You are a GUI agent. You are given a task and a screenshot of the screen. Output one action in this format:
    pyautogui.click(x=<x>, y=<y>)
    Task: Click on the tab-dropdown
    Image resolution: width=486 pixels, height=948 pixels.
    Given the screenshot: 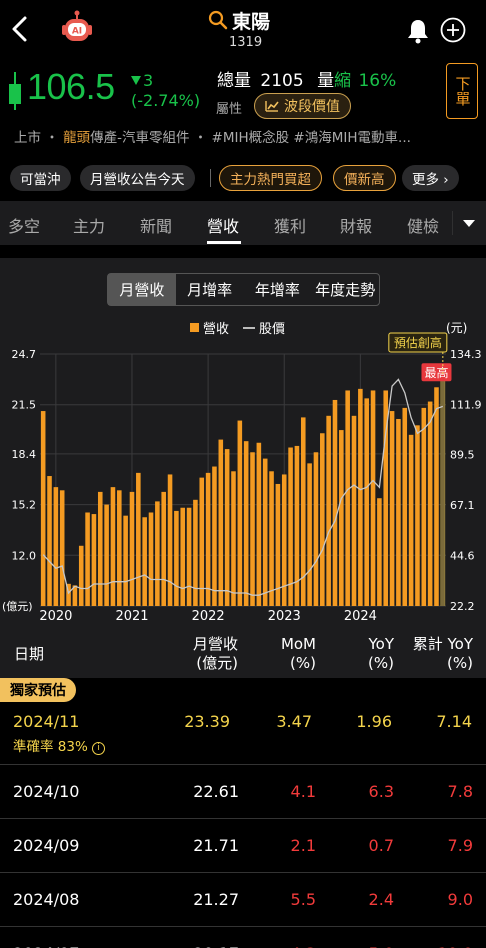 What is the action you would take?
    pyautogui.click(x=468, y=223)
    